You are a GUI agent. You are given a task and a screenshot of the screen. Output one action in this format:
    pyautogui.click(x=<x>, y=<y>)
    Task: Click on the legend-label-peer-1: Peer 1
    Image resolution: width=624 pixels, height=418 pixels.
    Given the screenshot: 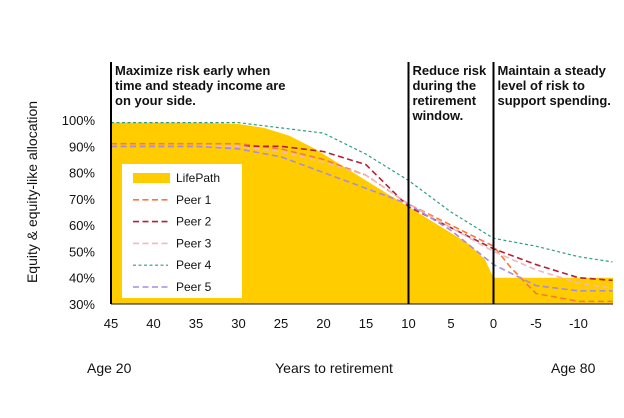 What is the action you would take?
    pyautogui.click(x=194, y=200)
    